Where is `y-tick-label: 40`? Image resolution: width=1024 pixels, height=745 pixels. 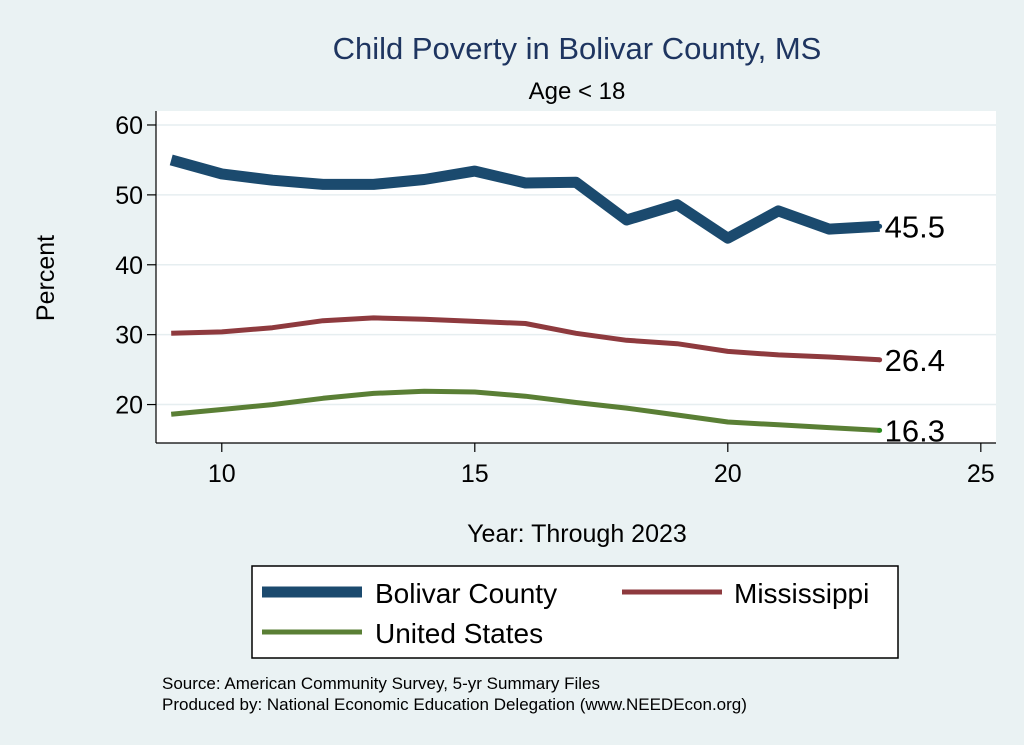
y-tick-label: 40 is located at coordinates (129, 266).